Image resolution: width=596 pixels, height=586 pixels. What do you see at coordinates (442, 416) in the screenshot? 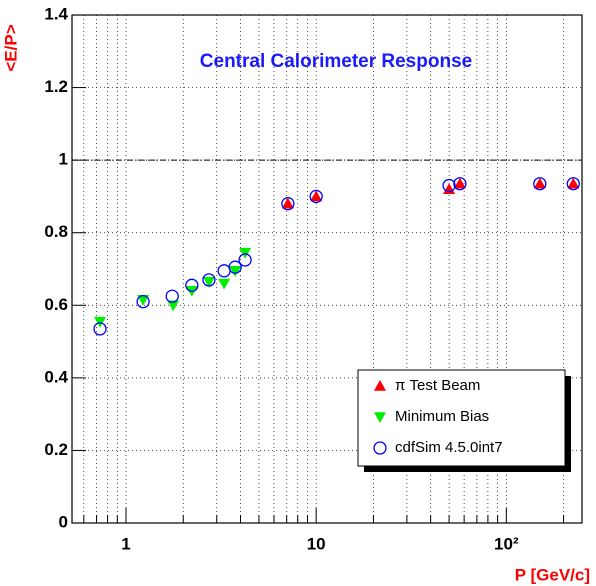
I see `legend-label: Minimum Bias` at bounding box center [442, 416].